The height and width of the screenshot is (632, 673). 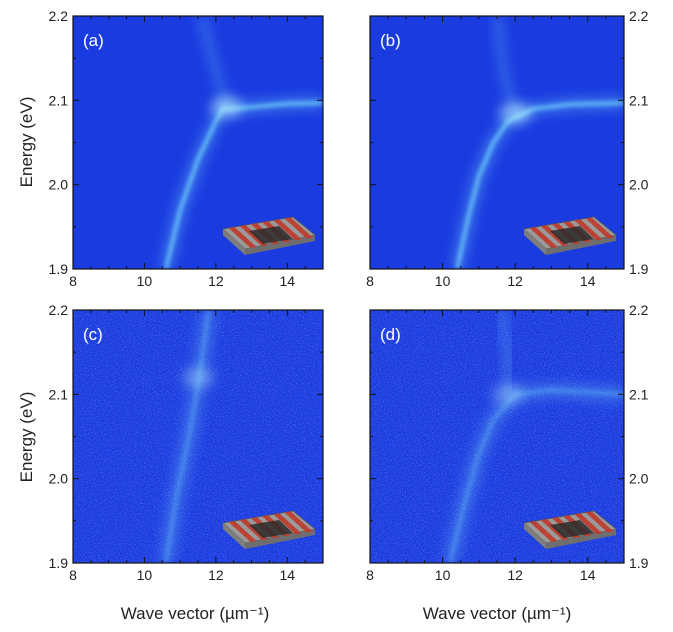 What do you see at coordinates (93, 40) in the screenshot?
I see `panel-label: (a)` at bounding box center [93, 40].